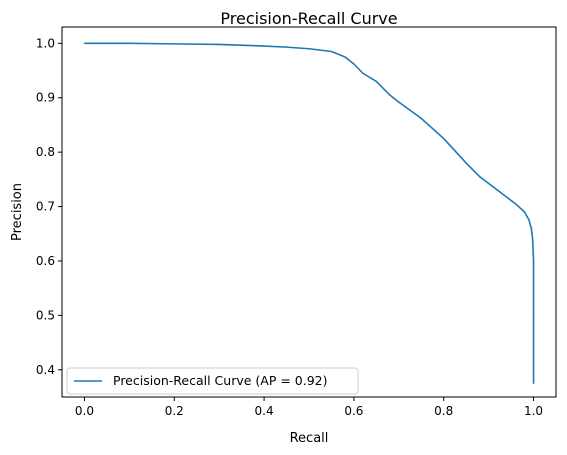  Describe the element at coordinates (17, 212) in the screenshot. I see `y-axis-label: Precision` at that location.